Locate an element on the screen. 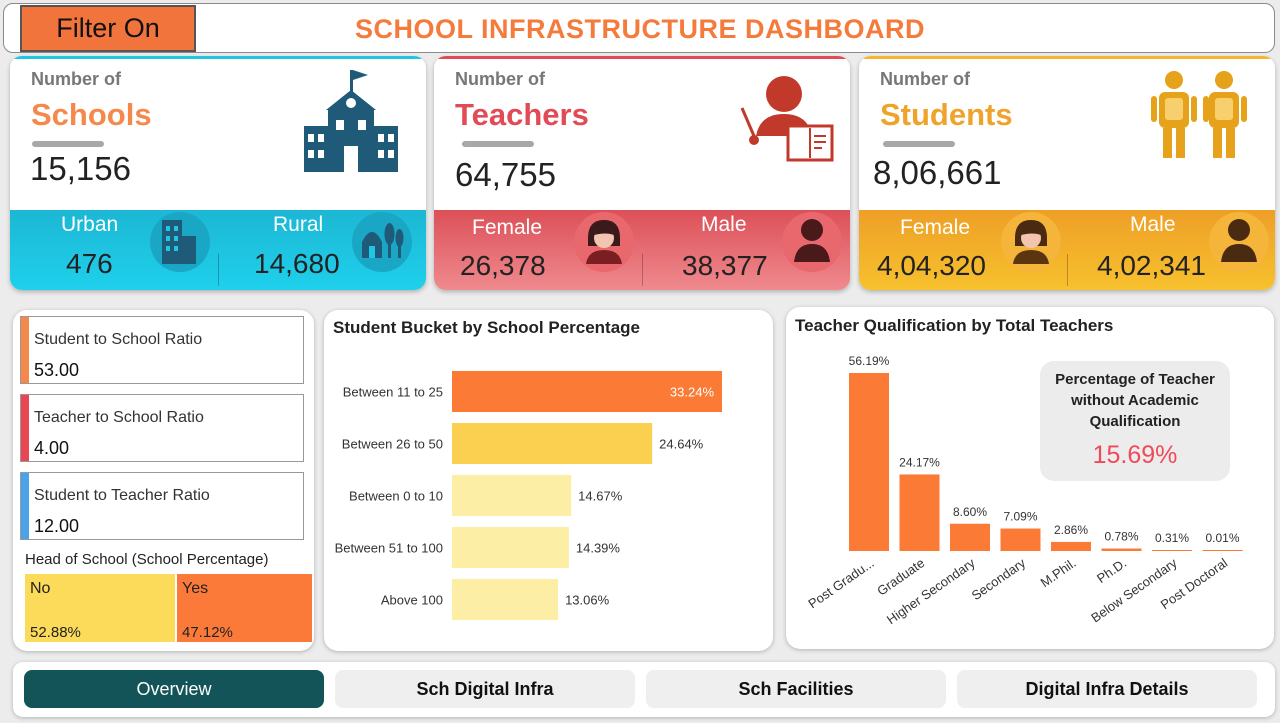 This screenshot has width=1280, height=723. urban-value: 476 is located at coordinates (89, 263).